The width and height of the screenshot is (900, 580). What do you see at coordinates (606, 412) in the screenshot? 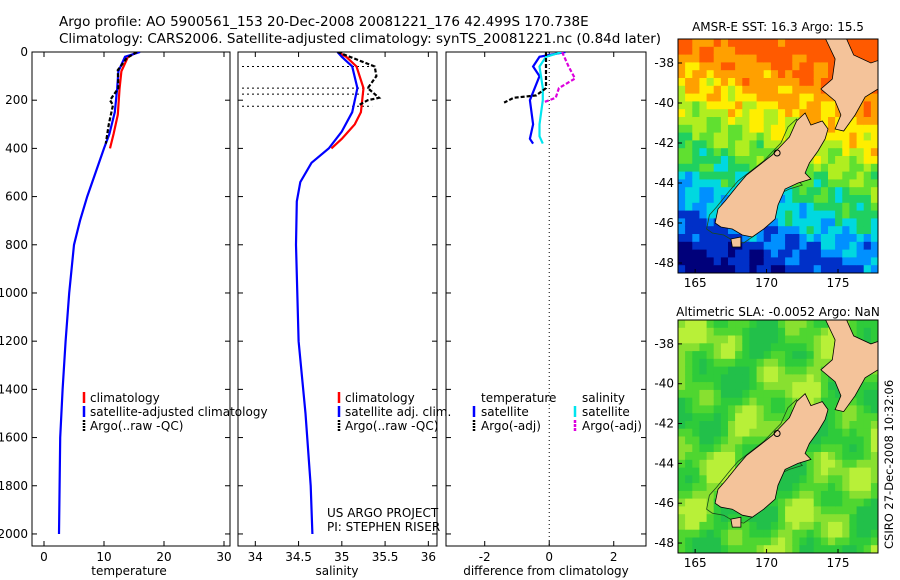
I see `legend-label: satellite` at bounding box center [606, 412].